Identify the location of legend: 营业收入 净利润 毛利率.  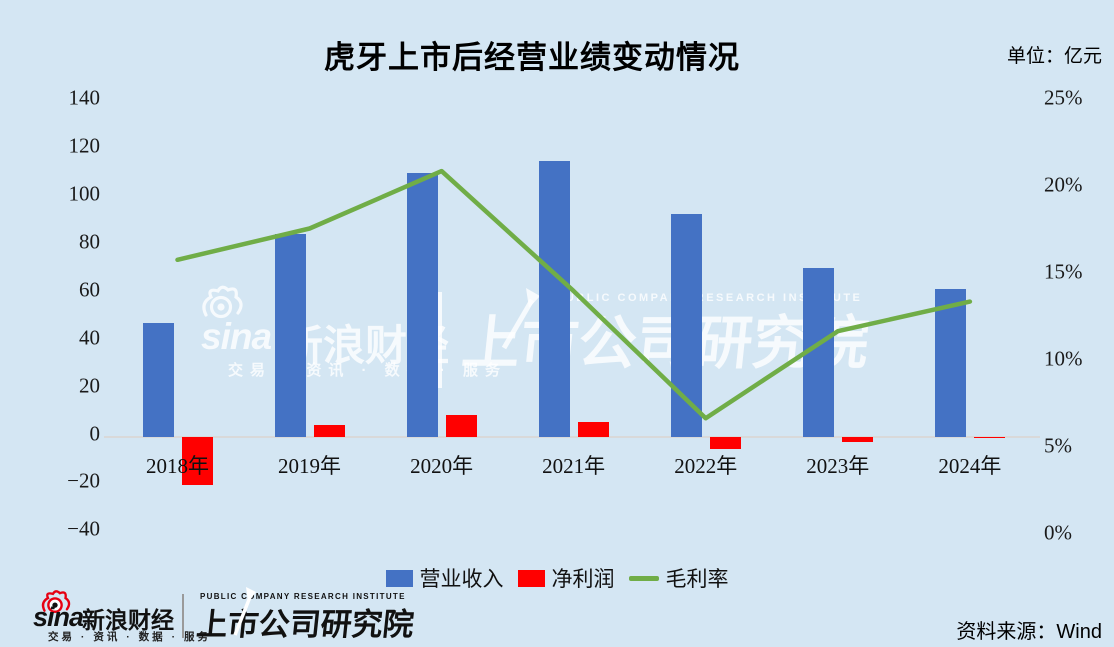
(557, 578).